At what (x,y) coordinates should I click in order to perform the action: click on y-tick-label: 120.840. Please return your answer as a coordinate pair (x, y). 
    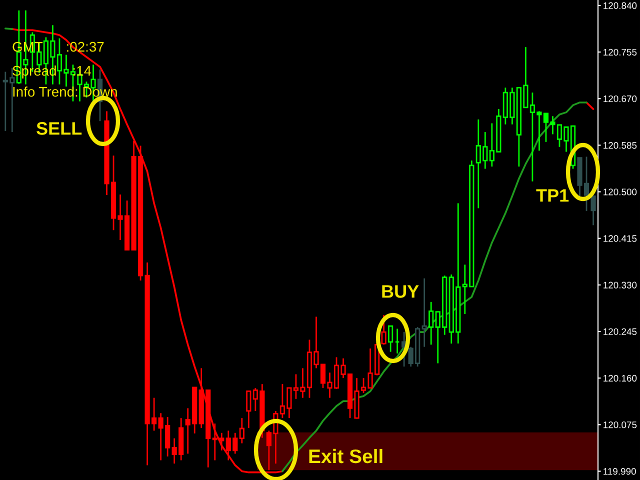
    Looking at the image, I should click on (620, 5).